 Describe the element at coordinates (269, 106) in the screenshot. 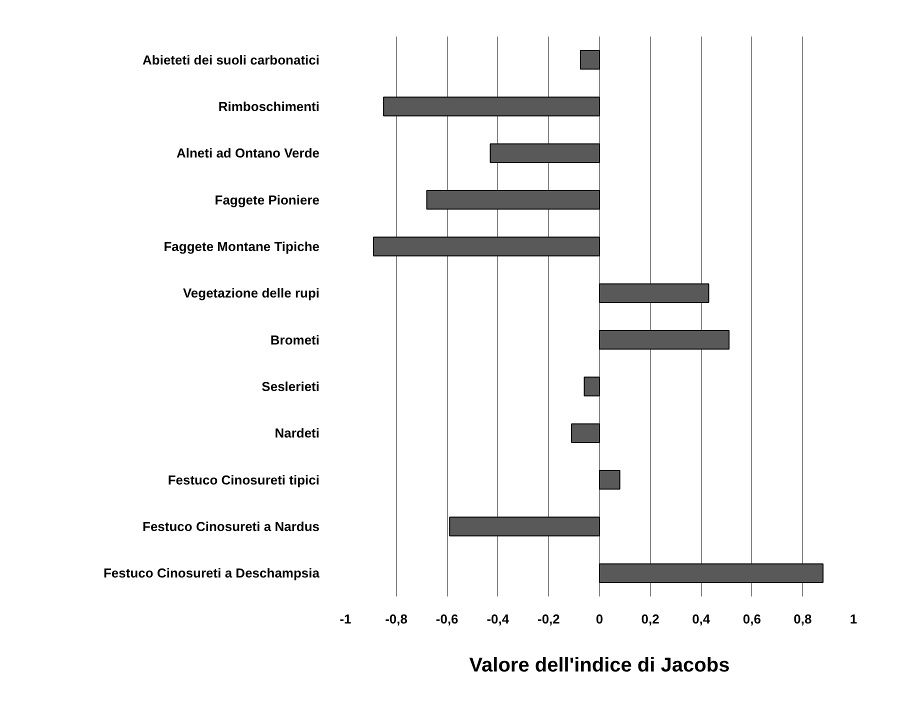

I see `y-tick-label: Rimboschimenti` at that location.